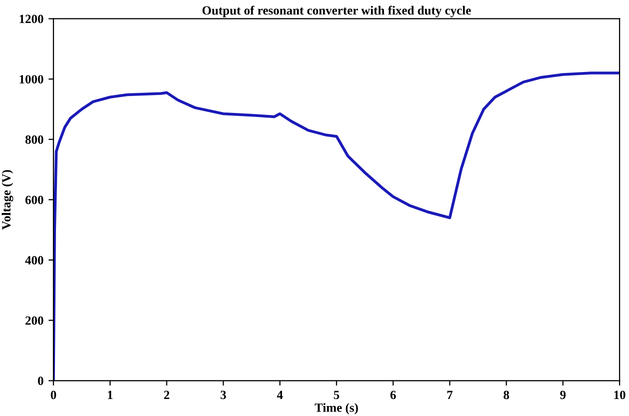 This screenshot has width=629, height=416. I want to click on x-tick-label: 8, so click(507, 395).